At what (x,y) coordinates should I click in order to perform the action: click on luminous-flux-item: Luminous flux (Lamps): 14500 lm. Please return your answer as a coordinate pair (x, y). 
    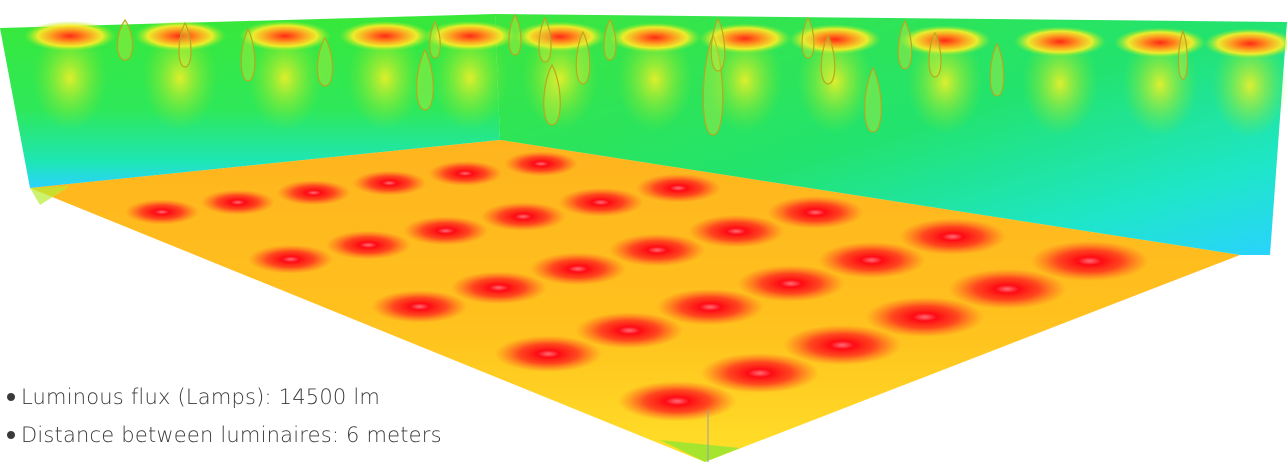
    Looking at the image, I should click on (223, 397).